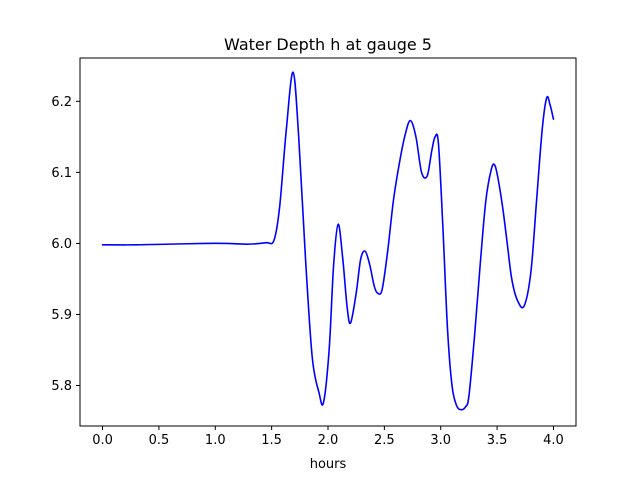 The height and width of the screenshot is (480, 640). I want to click on y-tick-label: 6.1, so click(61, 173).